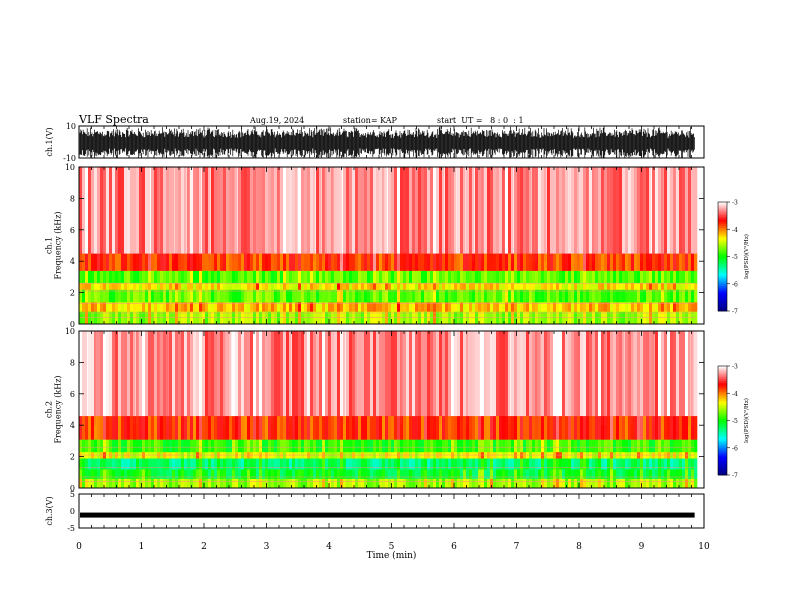 This screenshot has height=612, width=792. What do you see at coordinates (329, 547) in the screenshot?
I see `time-tick-label: 4` at bounding box center [329, 547].